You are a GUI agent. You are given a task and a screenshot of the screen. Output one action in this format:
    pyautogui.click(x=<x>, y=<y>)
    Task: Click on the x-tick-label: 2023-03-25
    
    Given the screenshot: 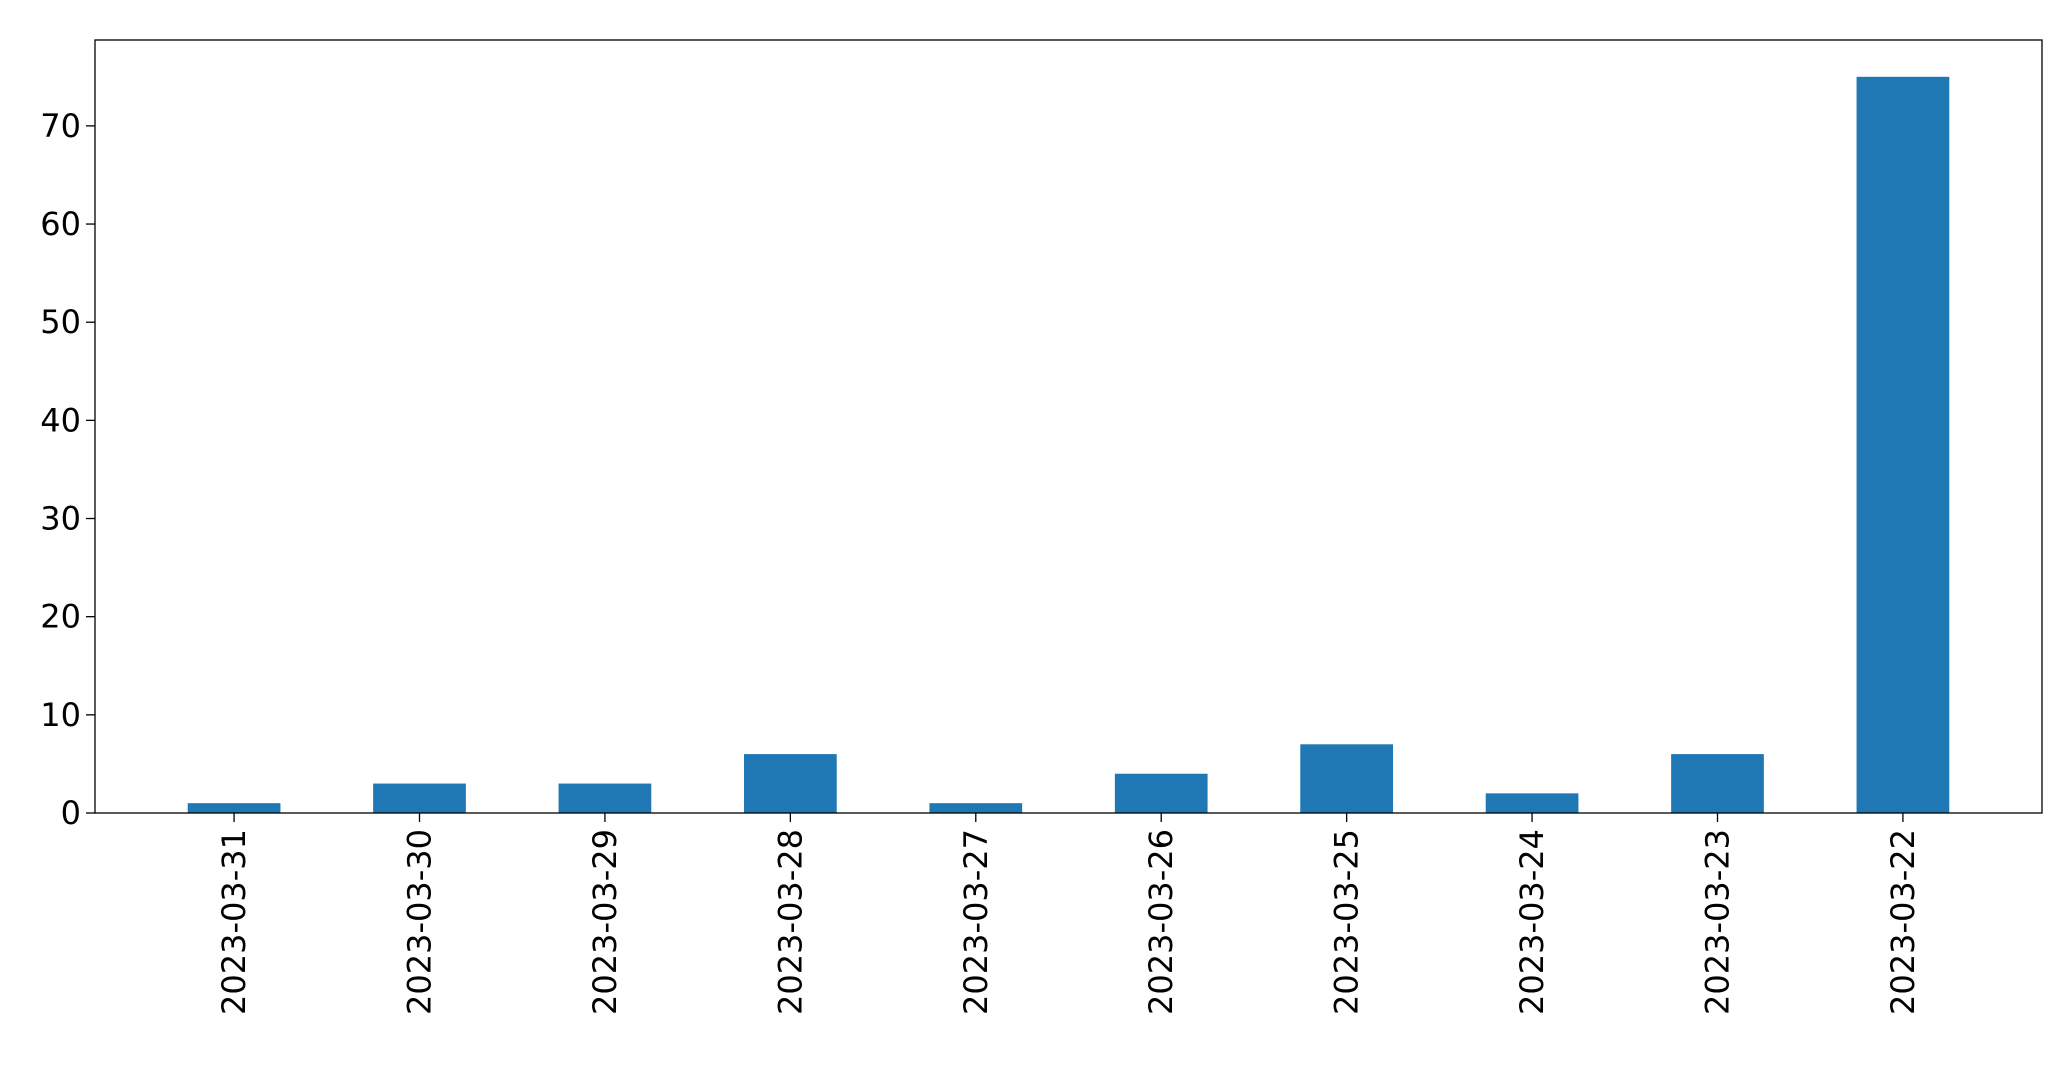 What is the action you would take?
    pyautogui.click(x=1347, y=922)
    